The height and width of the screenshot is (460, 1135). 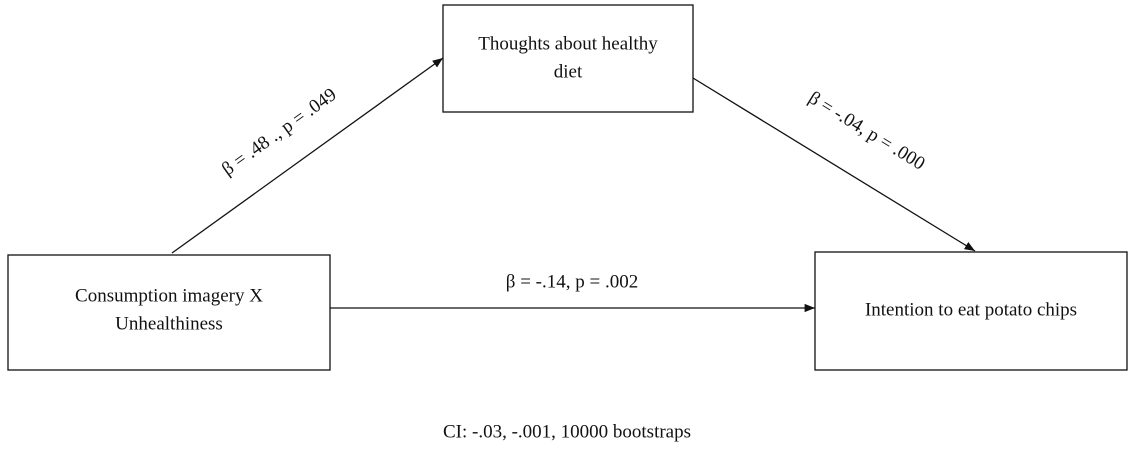 What do you see at coordinates (169, 323) in the screenshot?
I see `node-label: Unhealthiness` at bounding box center [169, 323].